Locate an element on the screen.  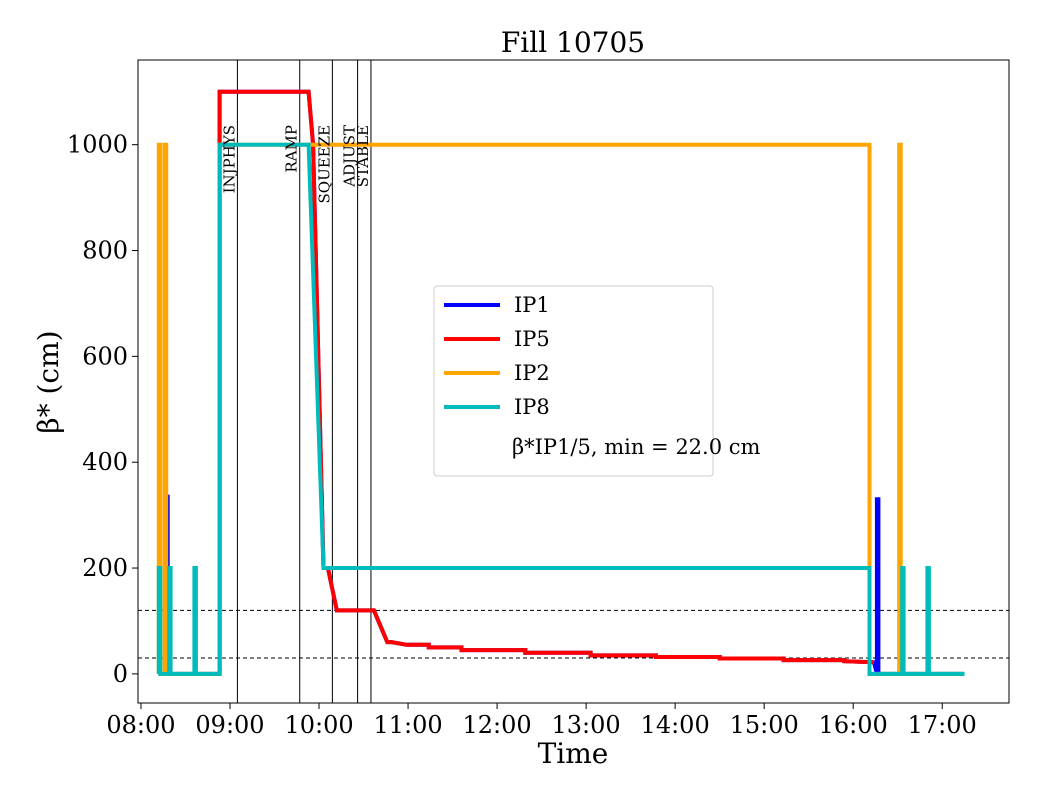
phase-label: RAMP is located at coordinates (292, 149).